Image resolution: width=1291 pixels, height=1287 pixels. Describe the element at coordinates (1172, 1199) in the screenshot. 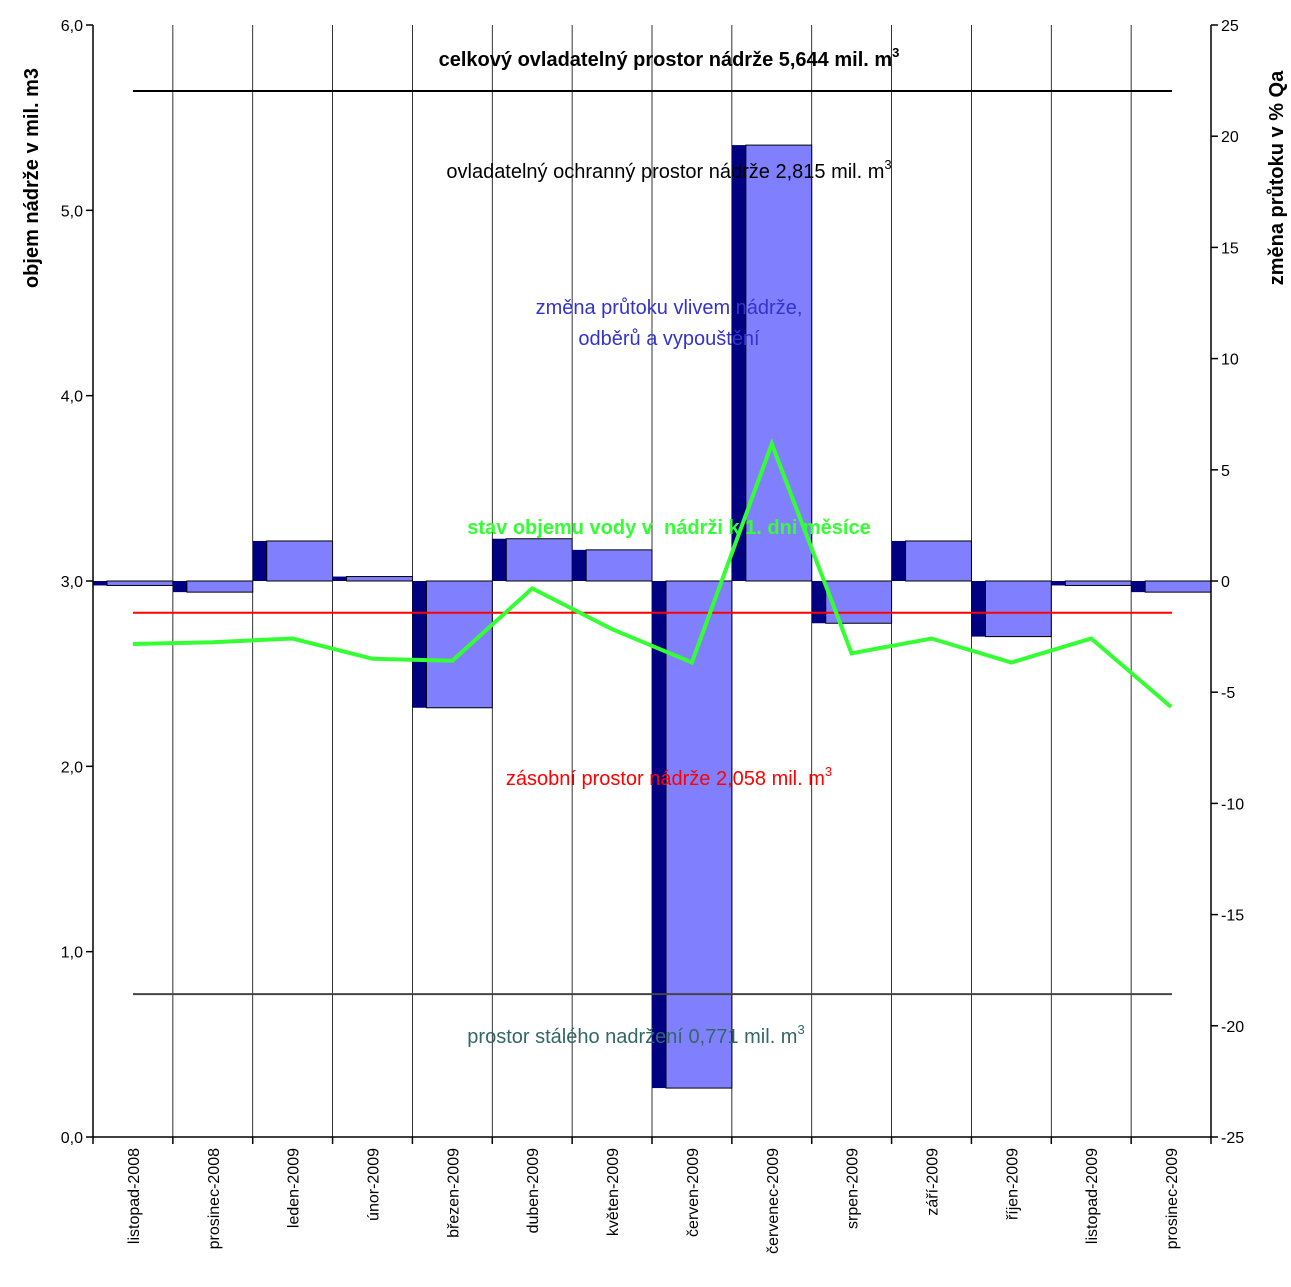

I see `x-tick-label: prosinec-2009` at that location.